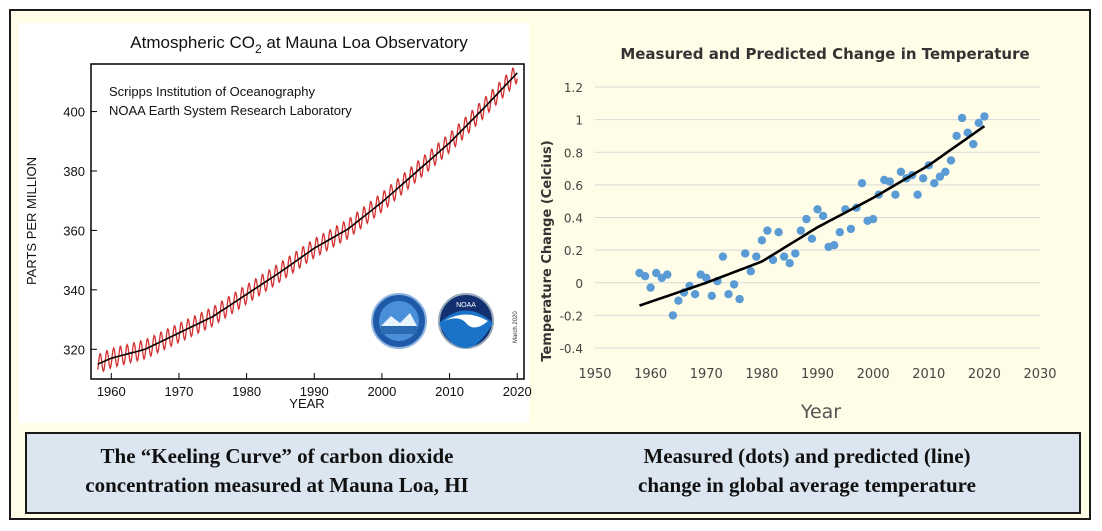 The image size is (1102, 531). Describe the element at coordinates (246, 391) in the screenshot. I see `co2-xtick-label: 1980` at that location.